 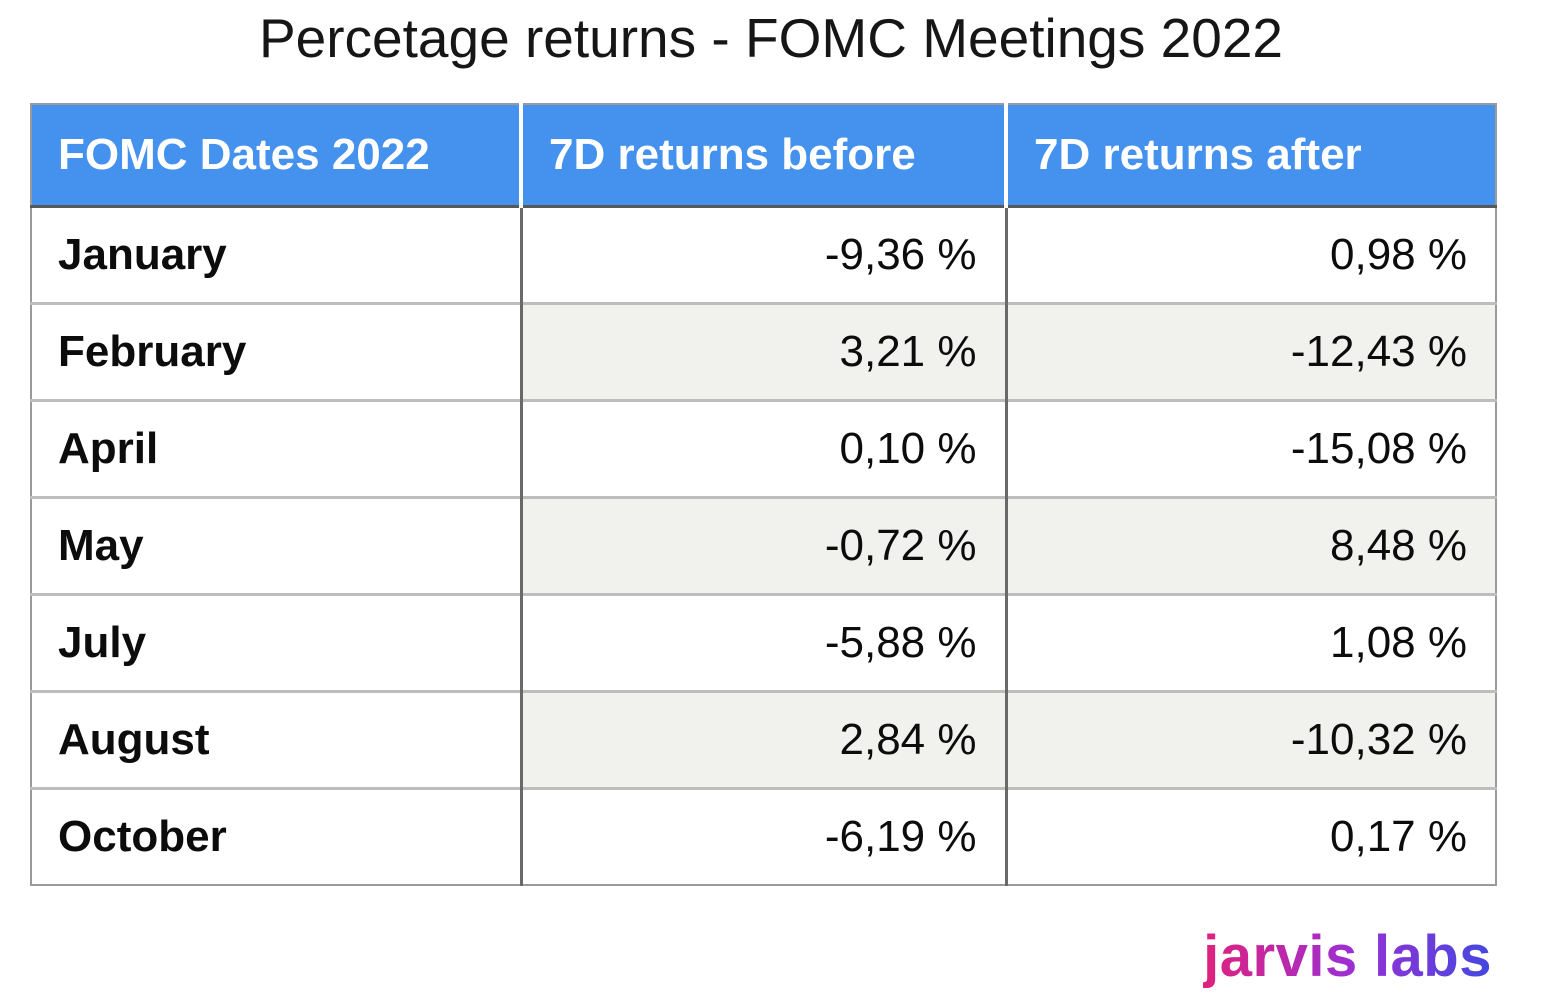 What do you see at coordinates (276, 254) in the screenshot?
I see `month-cell: January` at bounding box center [276, 254].